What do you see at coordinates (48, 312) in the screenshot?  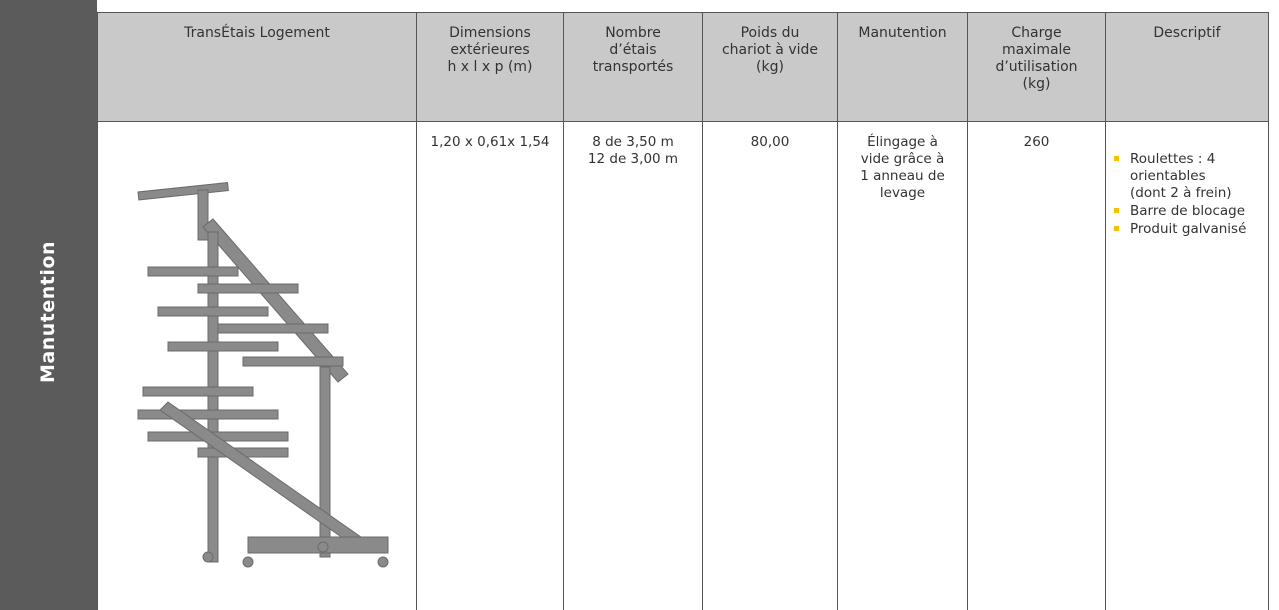 I see `sidebar-label: Manutention` at bounding box center [48, 312].